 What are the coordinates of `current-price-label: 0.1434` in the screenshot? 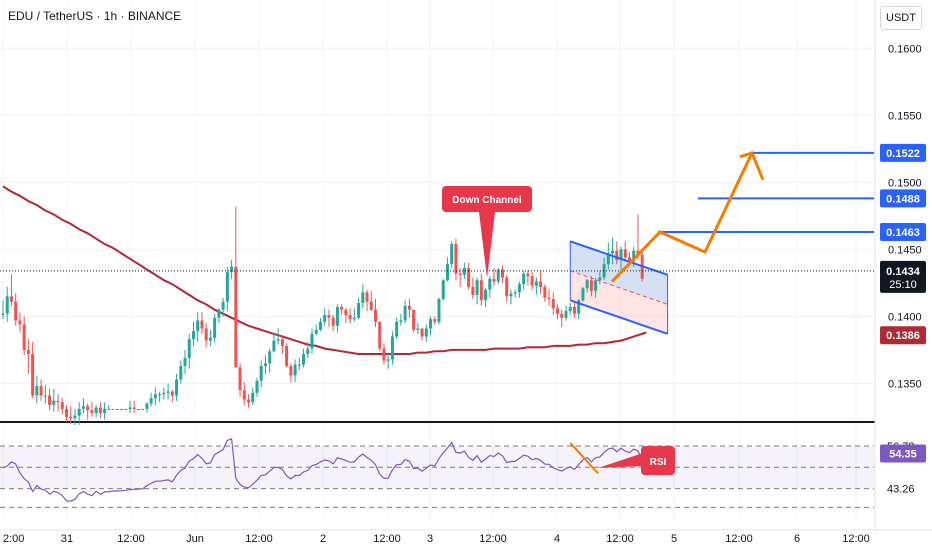 It's located at (903, 272).